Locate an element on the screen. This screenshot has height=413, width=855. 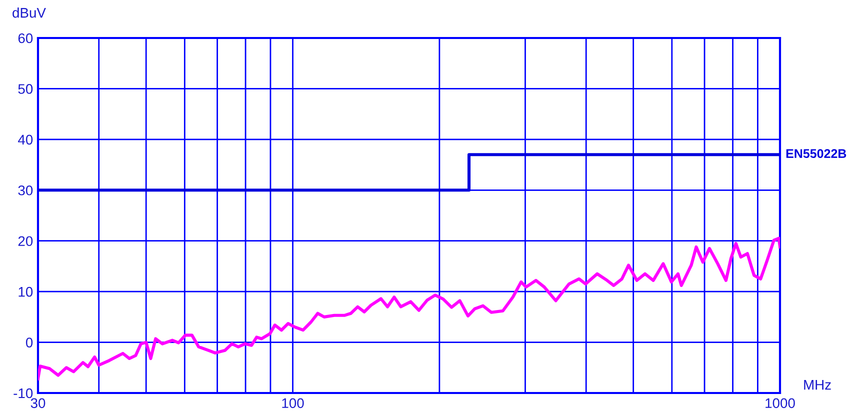
x-axis-title: MHz is located at coordinates (817, 385).